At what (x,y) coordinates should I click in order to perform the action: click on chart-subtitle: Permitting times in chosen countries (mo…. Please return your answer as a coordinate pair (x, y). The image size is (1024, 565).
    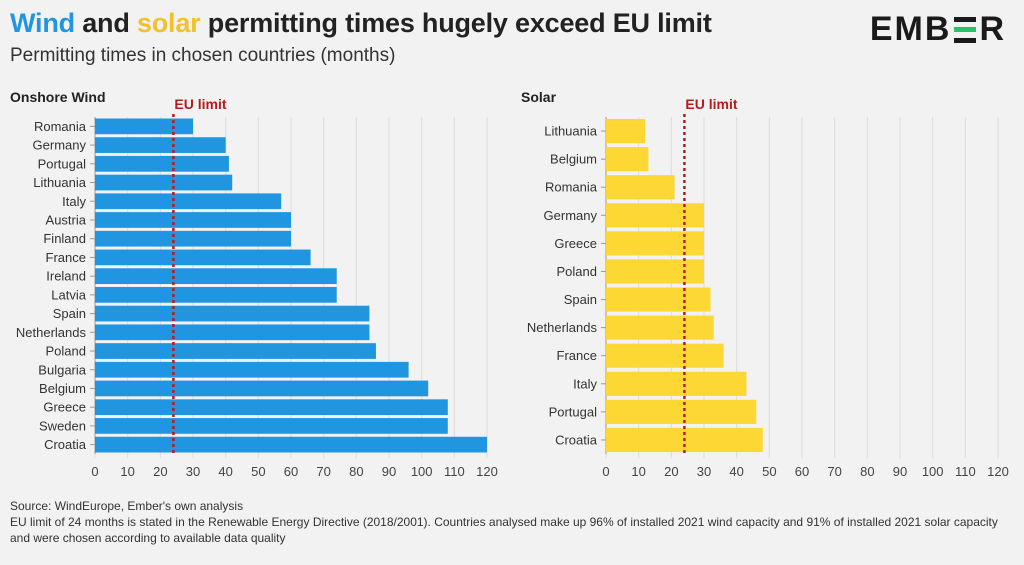
    Looking at the image, I should click on (203, 55).